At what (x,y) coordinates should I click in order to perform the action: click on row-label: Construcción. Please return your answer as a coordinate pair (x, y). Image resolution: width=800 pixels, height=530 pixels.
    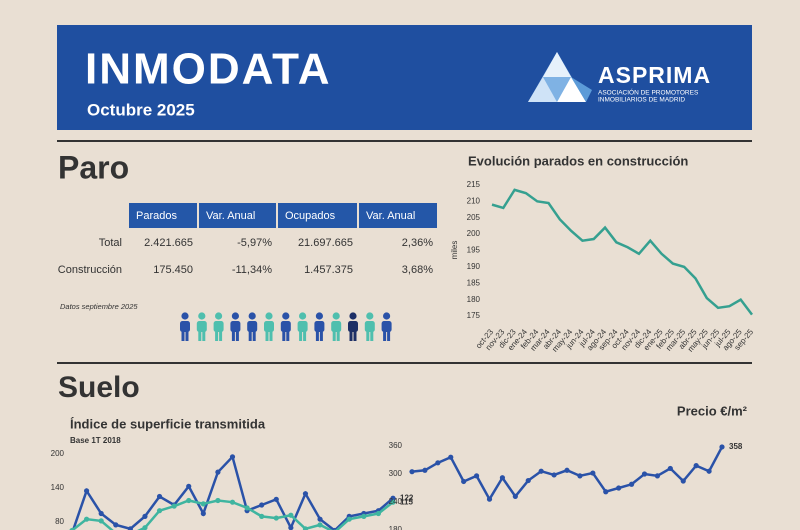
    Looking at the image, I should click on (90, 270).